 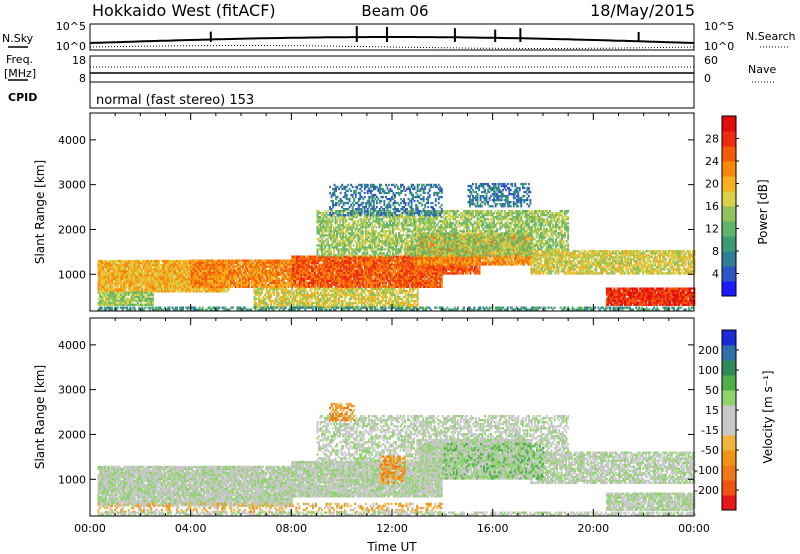 What do you see at coordinates (642, 10) in the screenshot?
I see `date-title: 18/May/2015` at bounding box center [642, 10].